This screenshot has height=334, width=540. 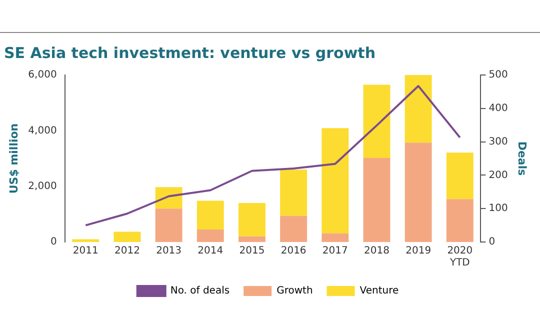 I want to click on x-tick-label: 2011, so click(x=85, y=251).